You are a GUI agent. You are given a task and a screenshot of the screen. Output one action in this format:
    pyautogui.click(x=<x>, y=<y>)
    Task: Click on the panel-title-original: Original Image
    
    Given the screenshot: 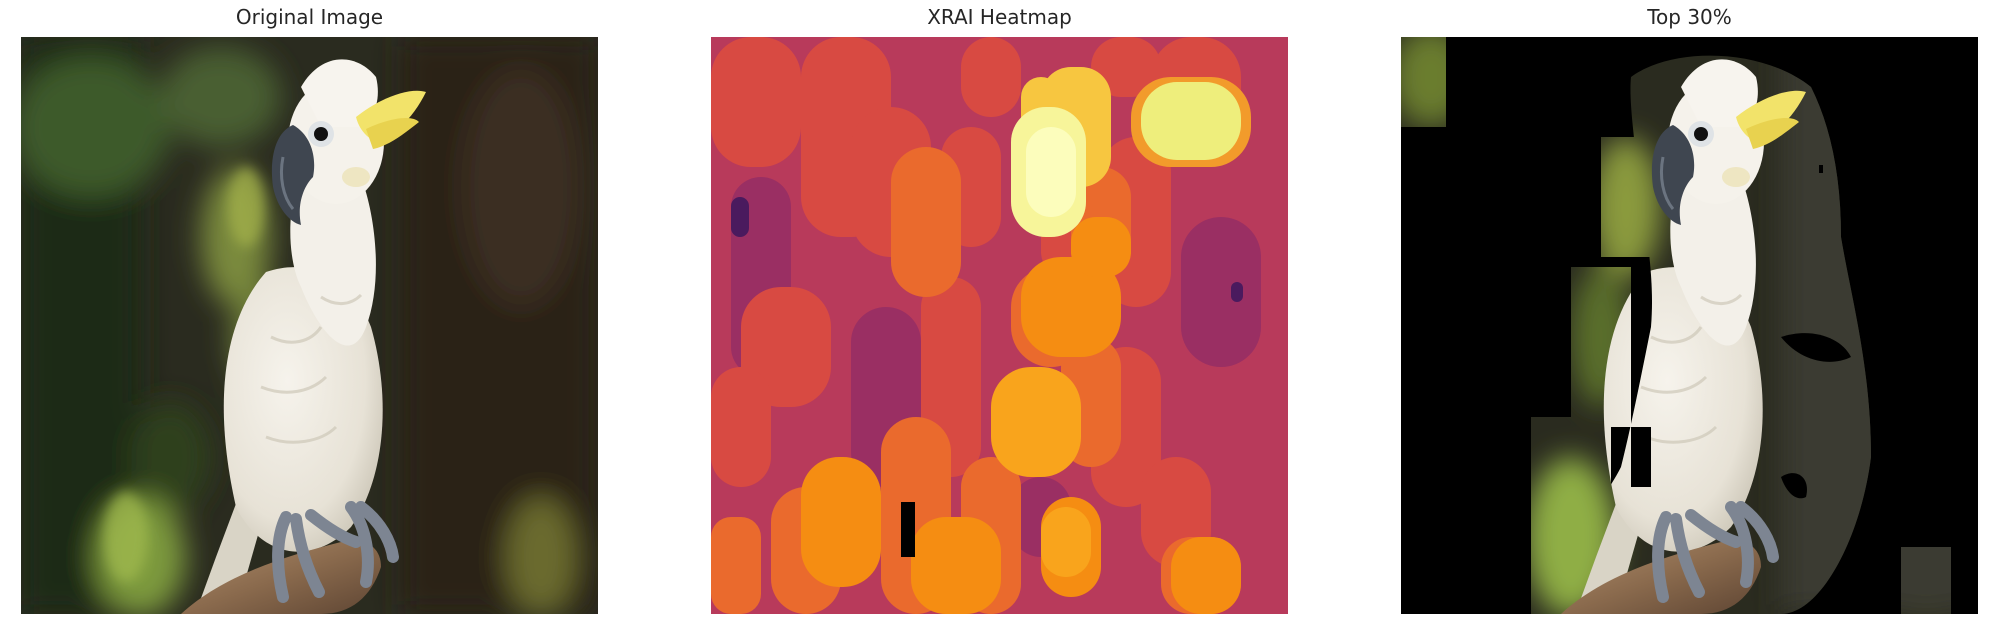 What is the action you would take?
    pyautogui.click(x=309, y=17)
    